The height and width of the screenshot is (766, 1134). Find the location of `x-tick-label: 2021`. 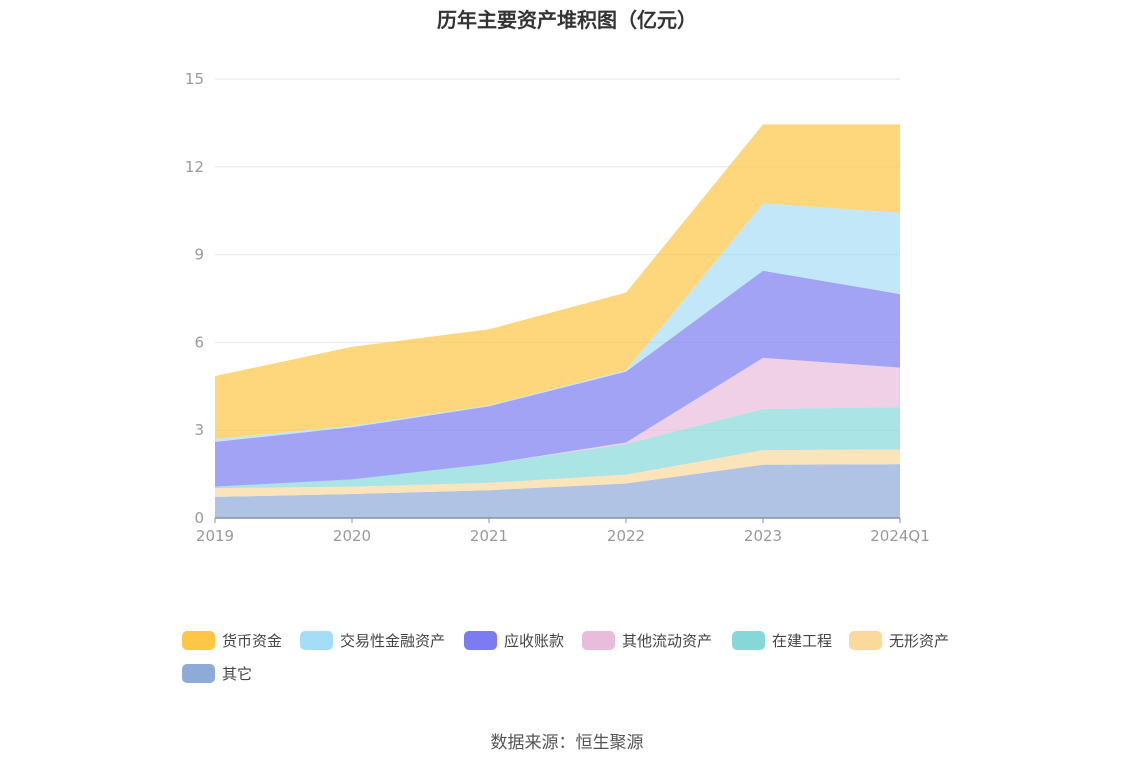

x-tick-label: 2021 is located at coordinates (489, 536).